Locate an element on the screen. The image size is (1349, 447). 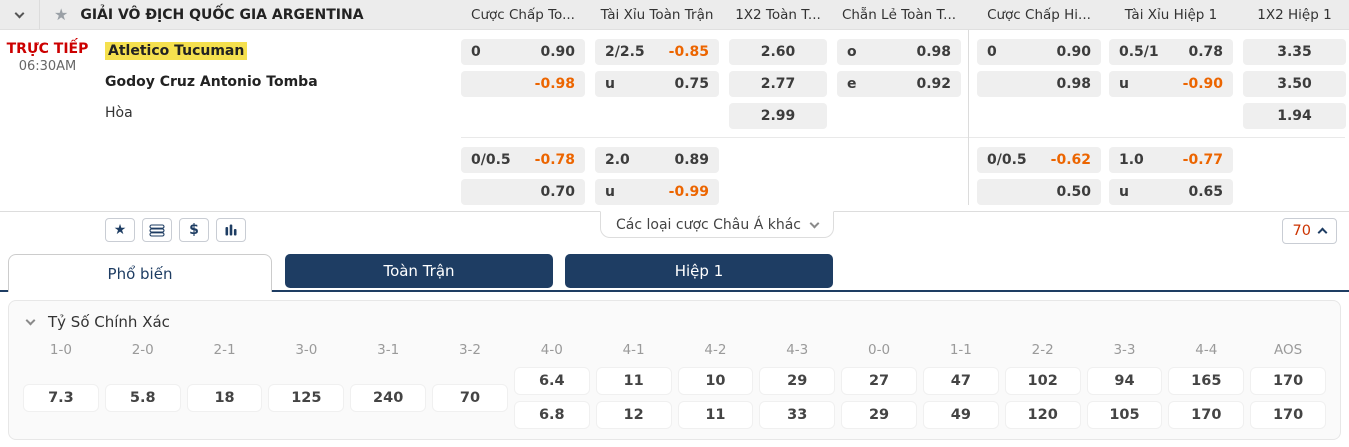
odds-currency-button: $ is located at coordinates (194, 230).